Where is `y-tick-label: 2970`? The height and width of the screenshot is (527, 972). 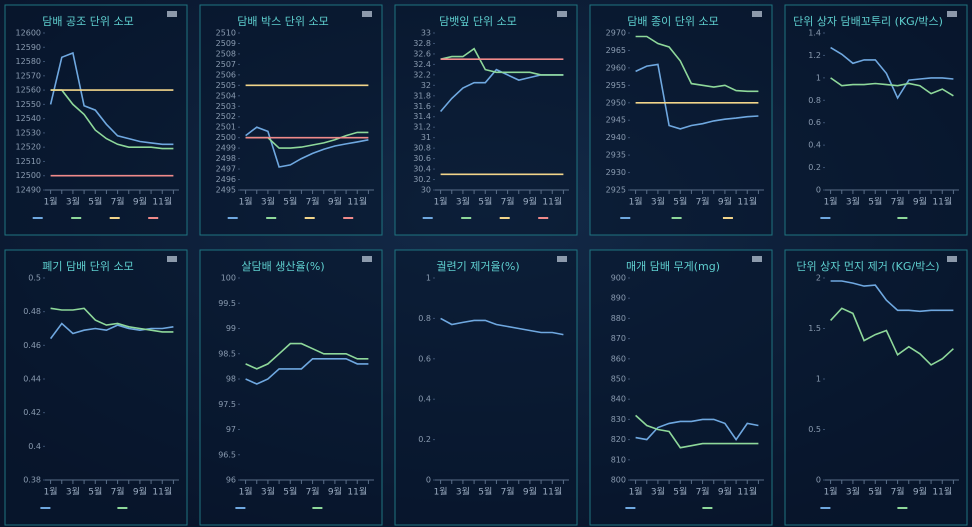 y-tick-label: 2970 is located at coordinates (616, 33).